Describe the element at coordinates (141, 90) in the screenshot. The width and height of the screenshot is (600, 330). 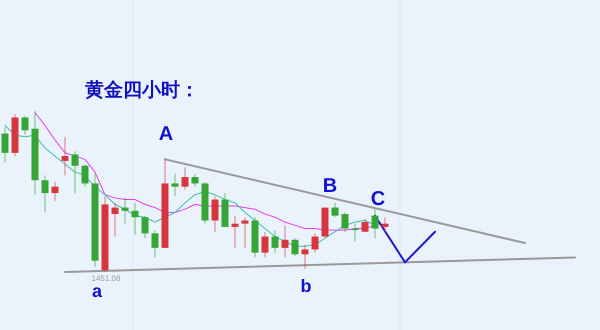
I see `chart-title: 黄金四小时：` at that location.